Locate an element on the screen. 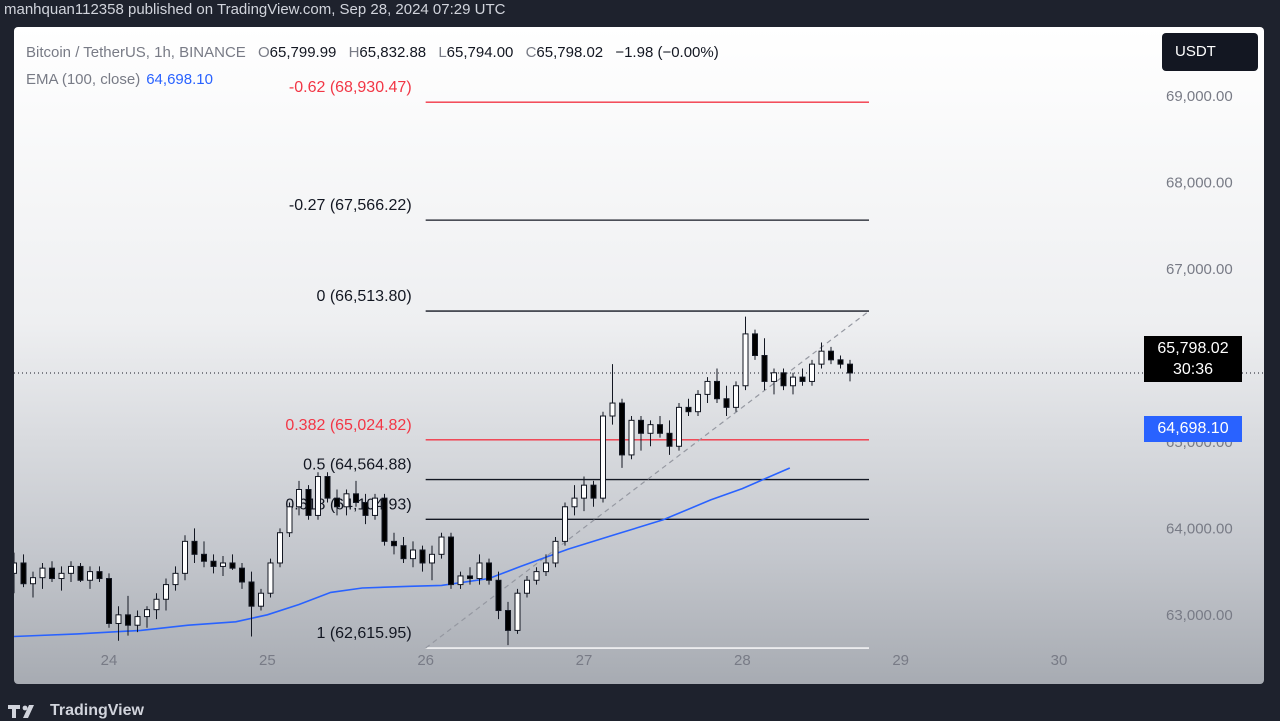 This screenshot has height=721, width=1280. x-tick-label: 28 is located at coordinates (742, 660).